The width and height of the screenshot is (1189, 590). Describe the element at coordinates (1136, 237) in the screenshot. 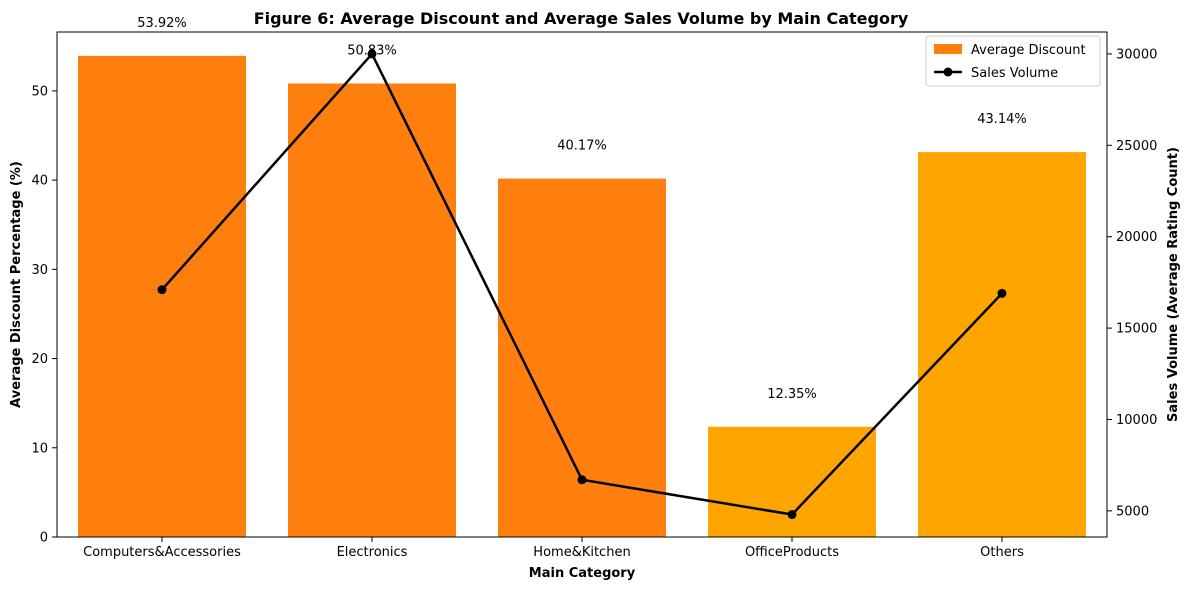

I see `y2-tick-label: 20000` at that location.